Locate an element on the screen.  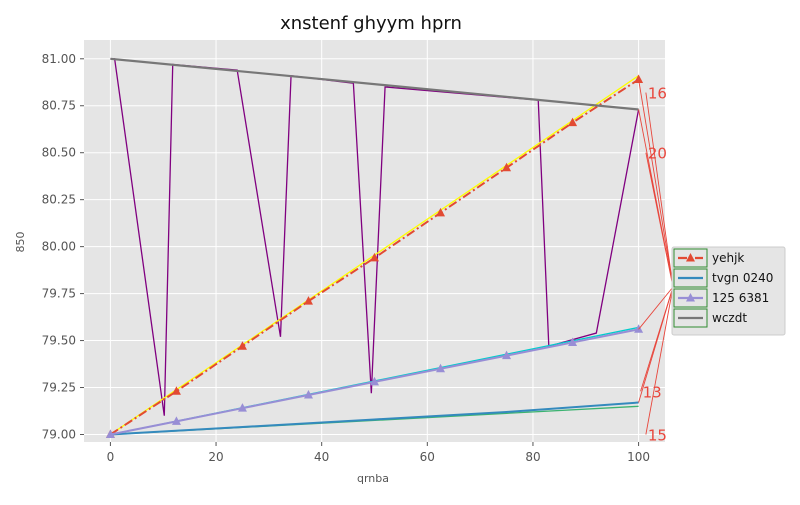
x-axis-label: qrnba is located at coordinates (373, 478).